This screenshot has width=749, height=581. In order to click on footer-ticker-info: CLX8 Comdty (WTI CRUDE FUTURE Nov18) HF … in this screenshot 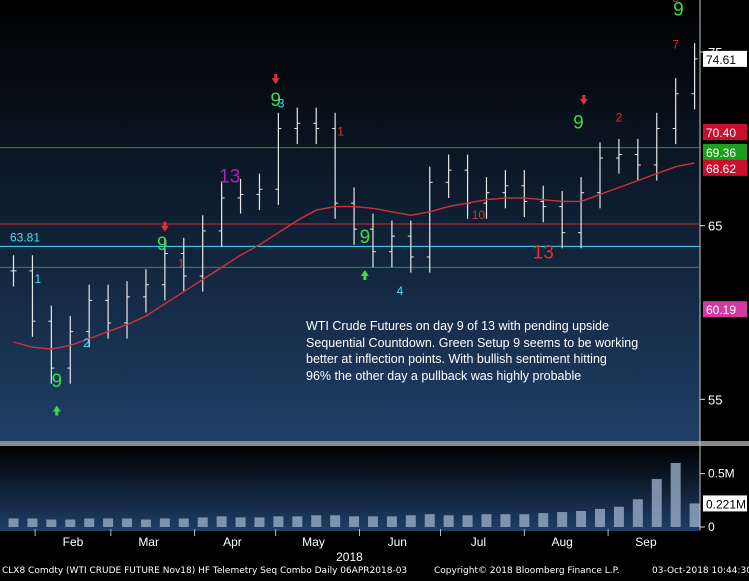, I will do `click(205, 571)`.